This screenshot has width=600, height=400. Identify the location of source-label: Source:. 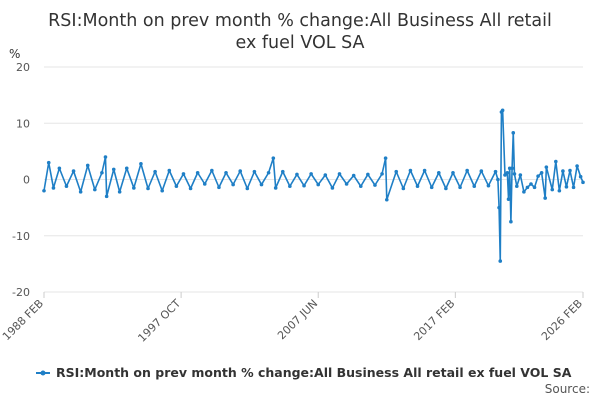
(567, 389).